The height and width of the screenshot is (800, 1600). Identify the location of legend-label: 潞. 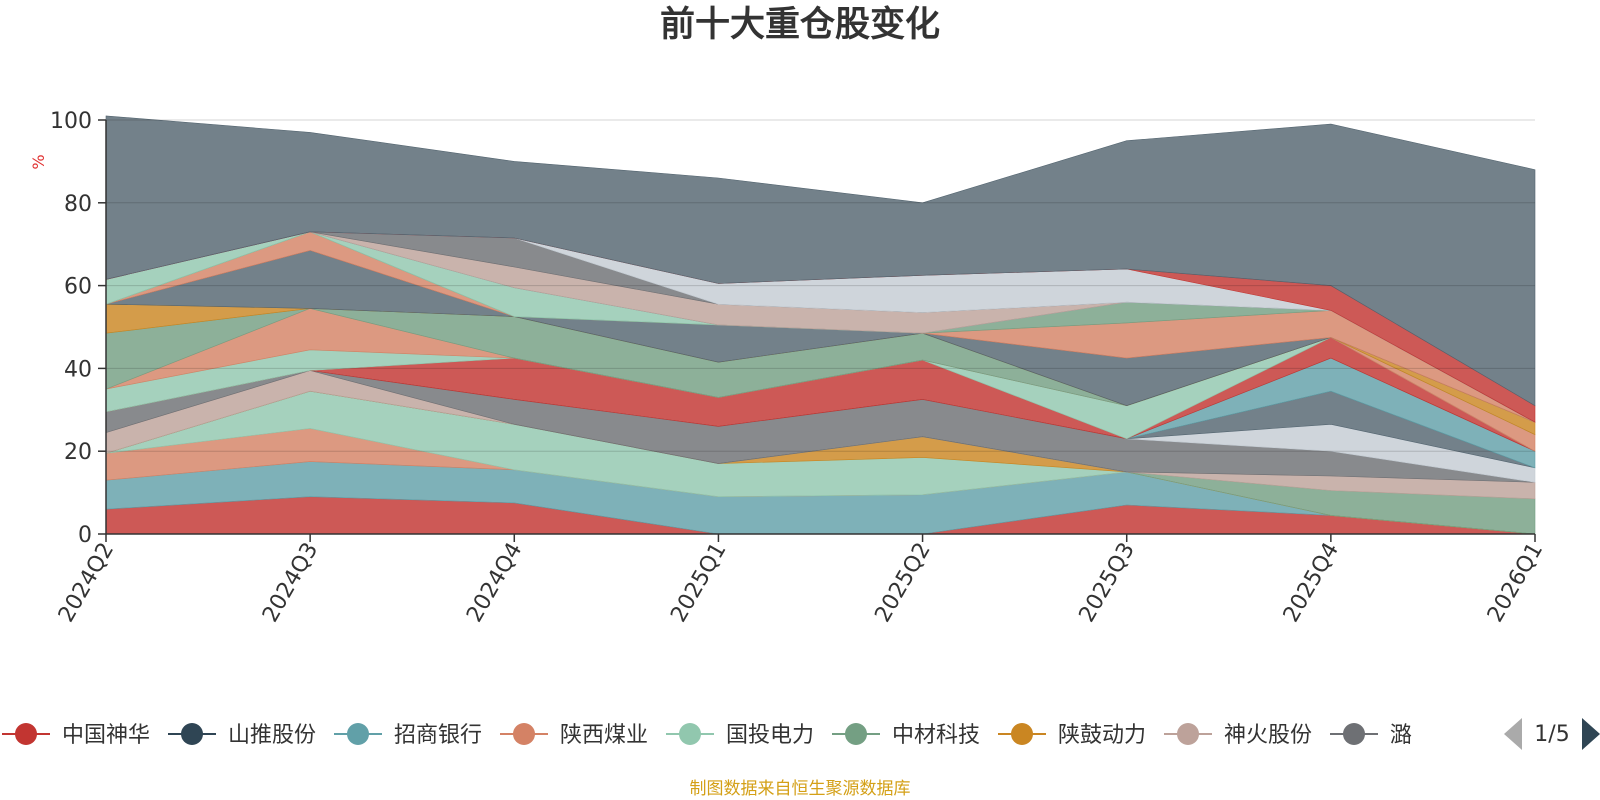
(1401, 735).